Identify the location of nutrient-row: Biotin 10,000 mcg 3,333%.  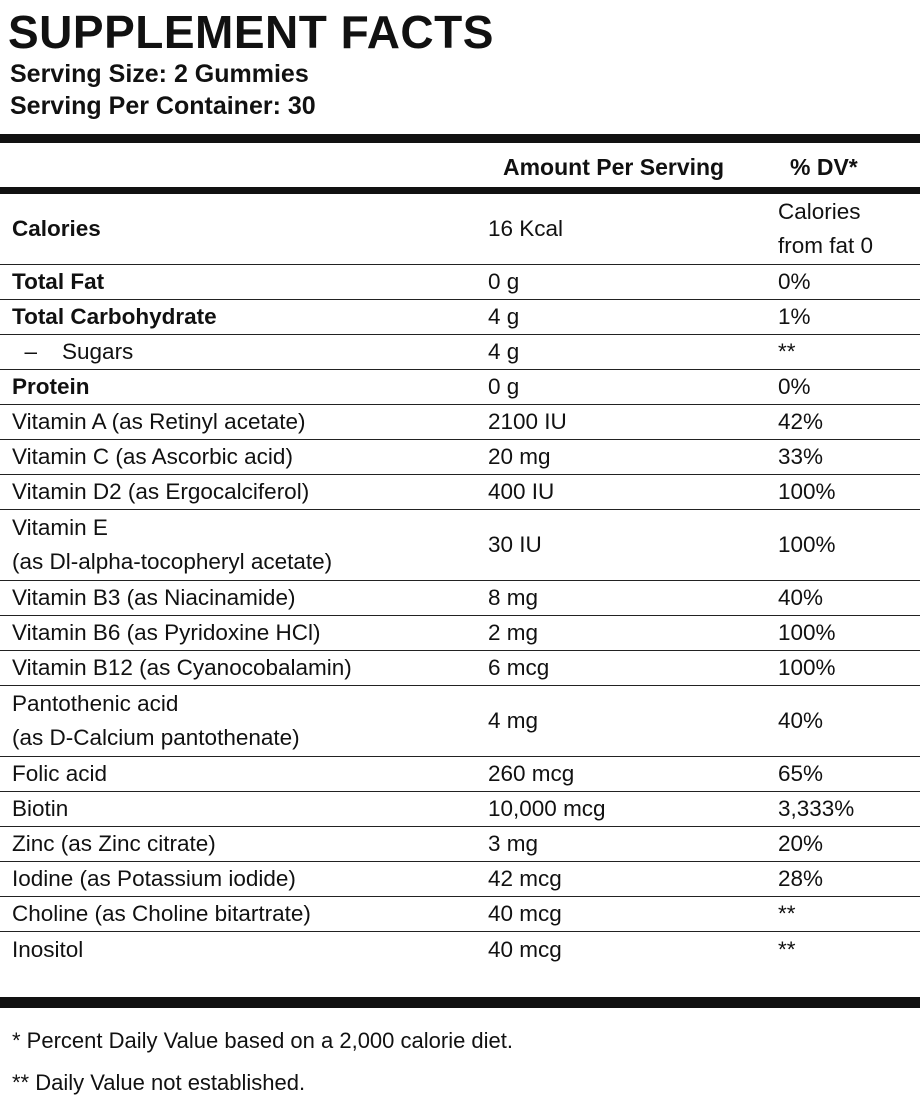
(460, 809).